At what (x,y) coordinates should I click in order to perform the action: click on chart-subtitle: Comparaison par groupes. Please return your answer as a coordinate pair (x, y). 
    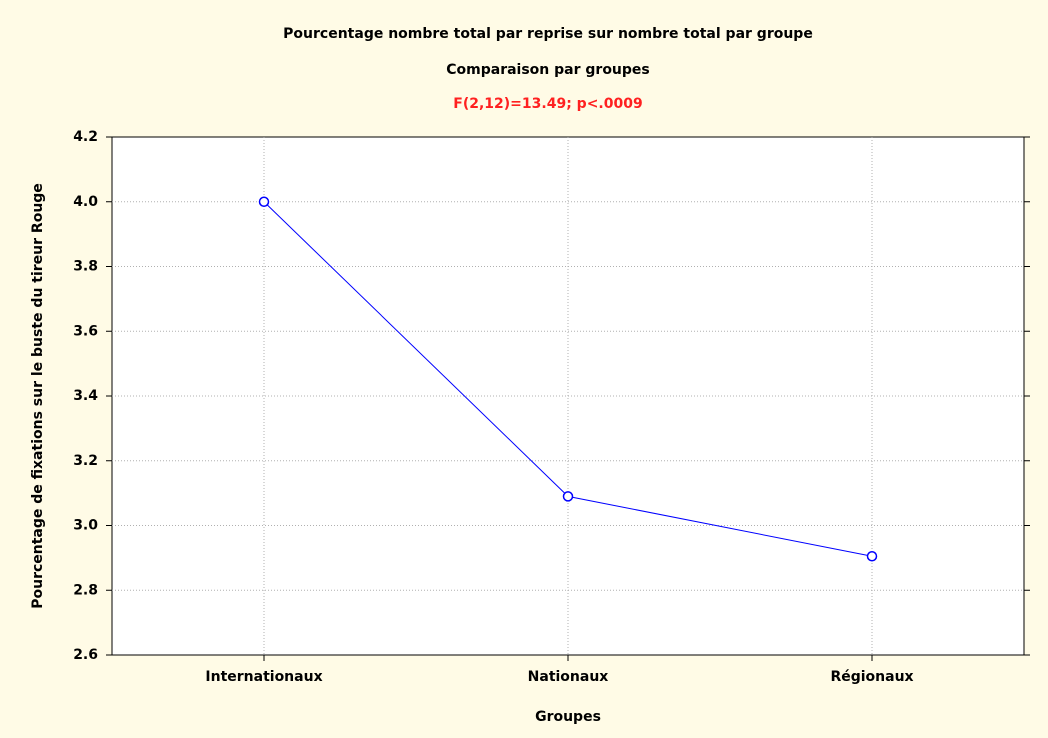
    Looking at the image, I should click on (548, 70).